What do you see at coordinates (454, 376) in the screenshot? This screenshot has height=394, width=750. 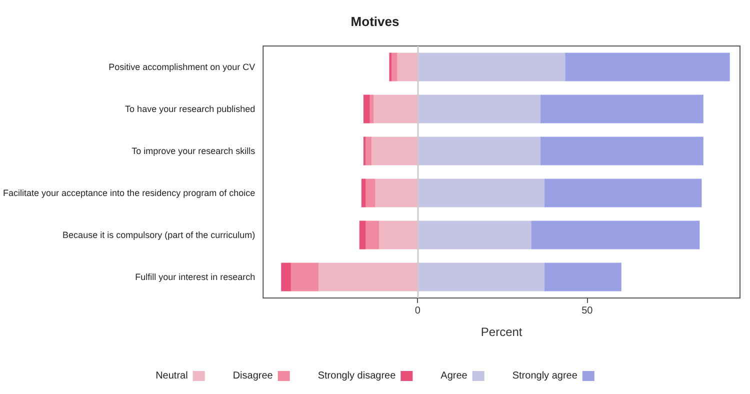 I see `legend-label: Agree` at bounding box center [454, 376].